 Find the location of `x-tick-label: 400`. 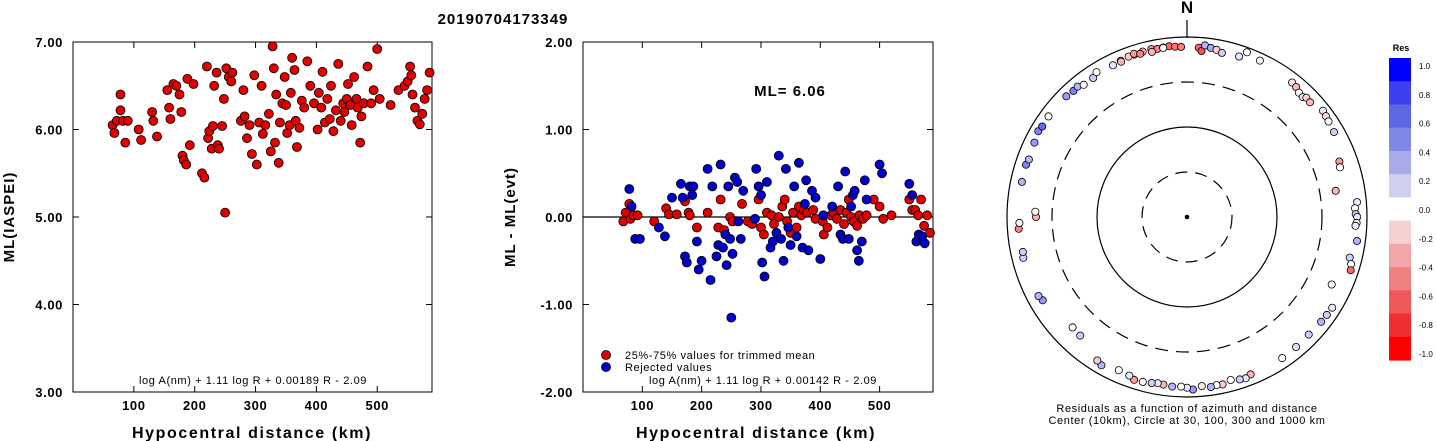

x-tick-label: 400 is located at coordinates (821, 405).